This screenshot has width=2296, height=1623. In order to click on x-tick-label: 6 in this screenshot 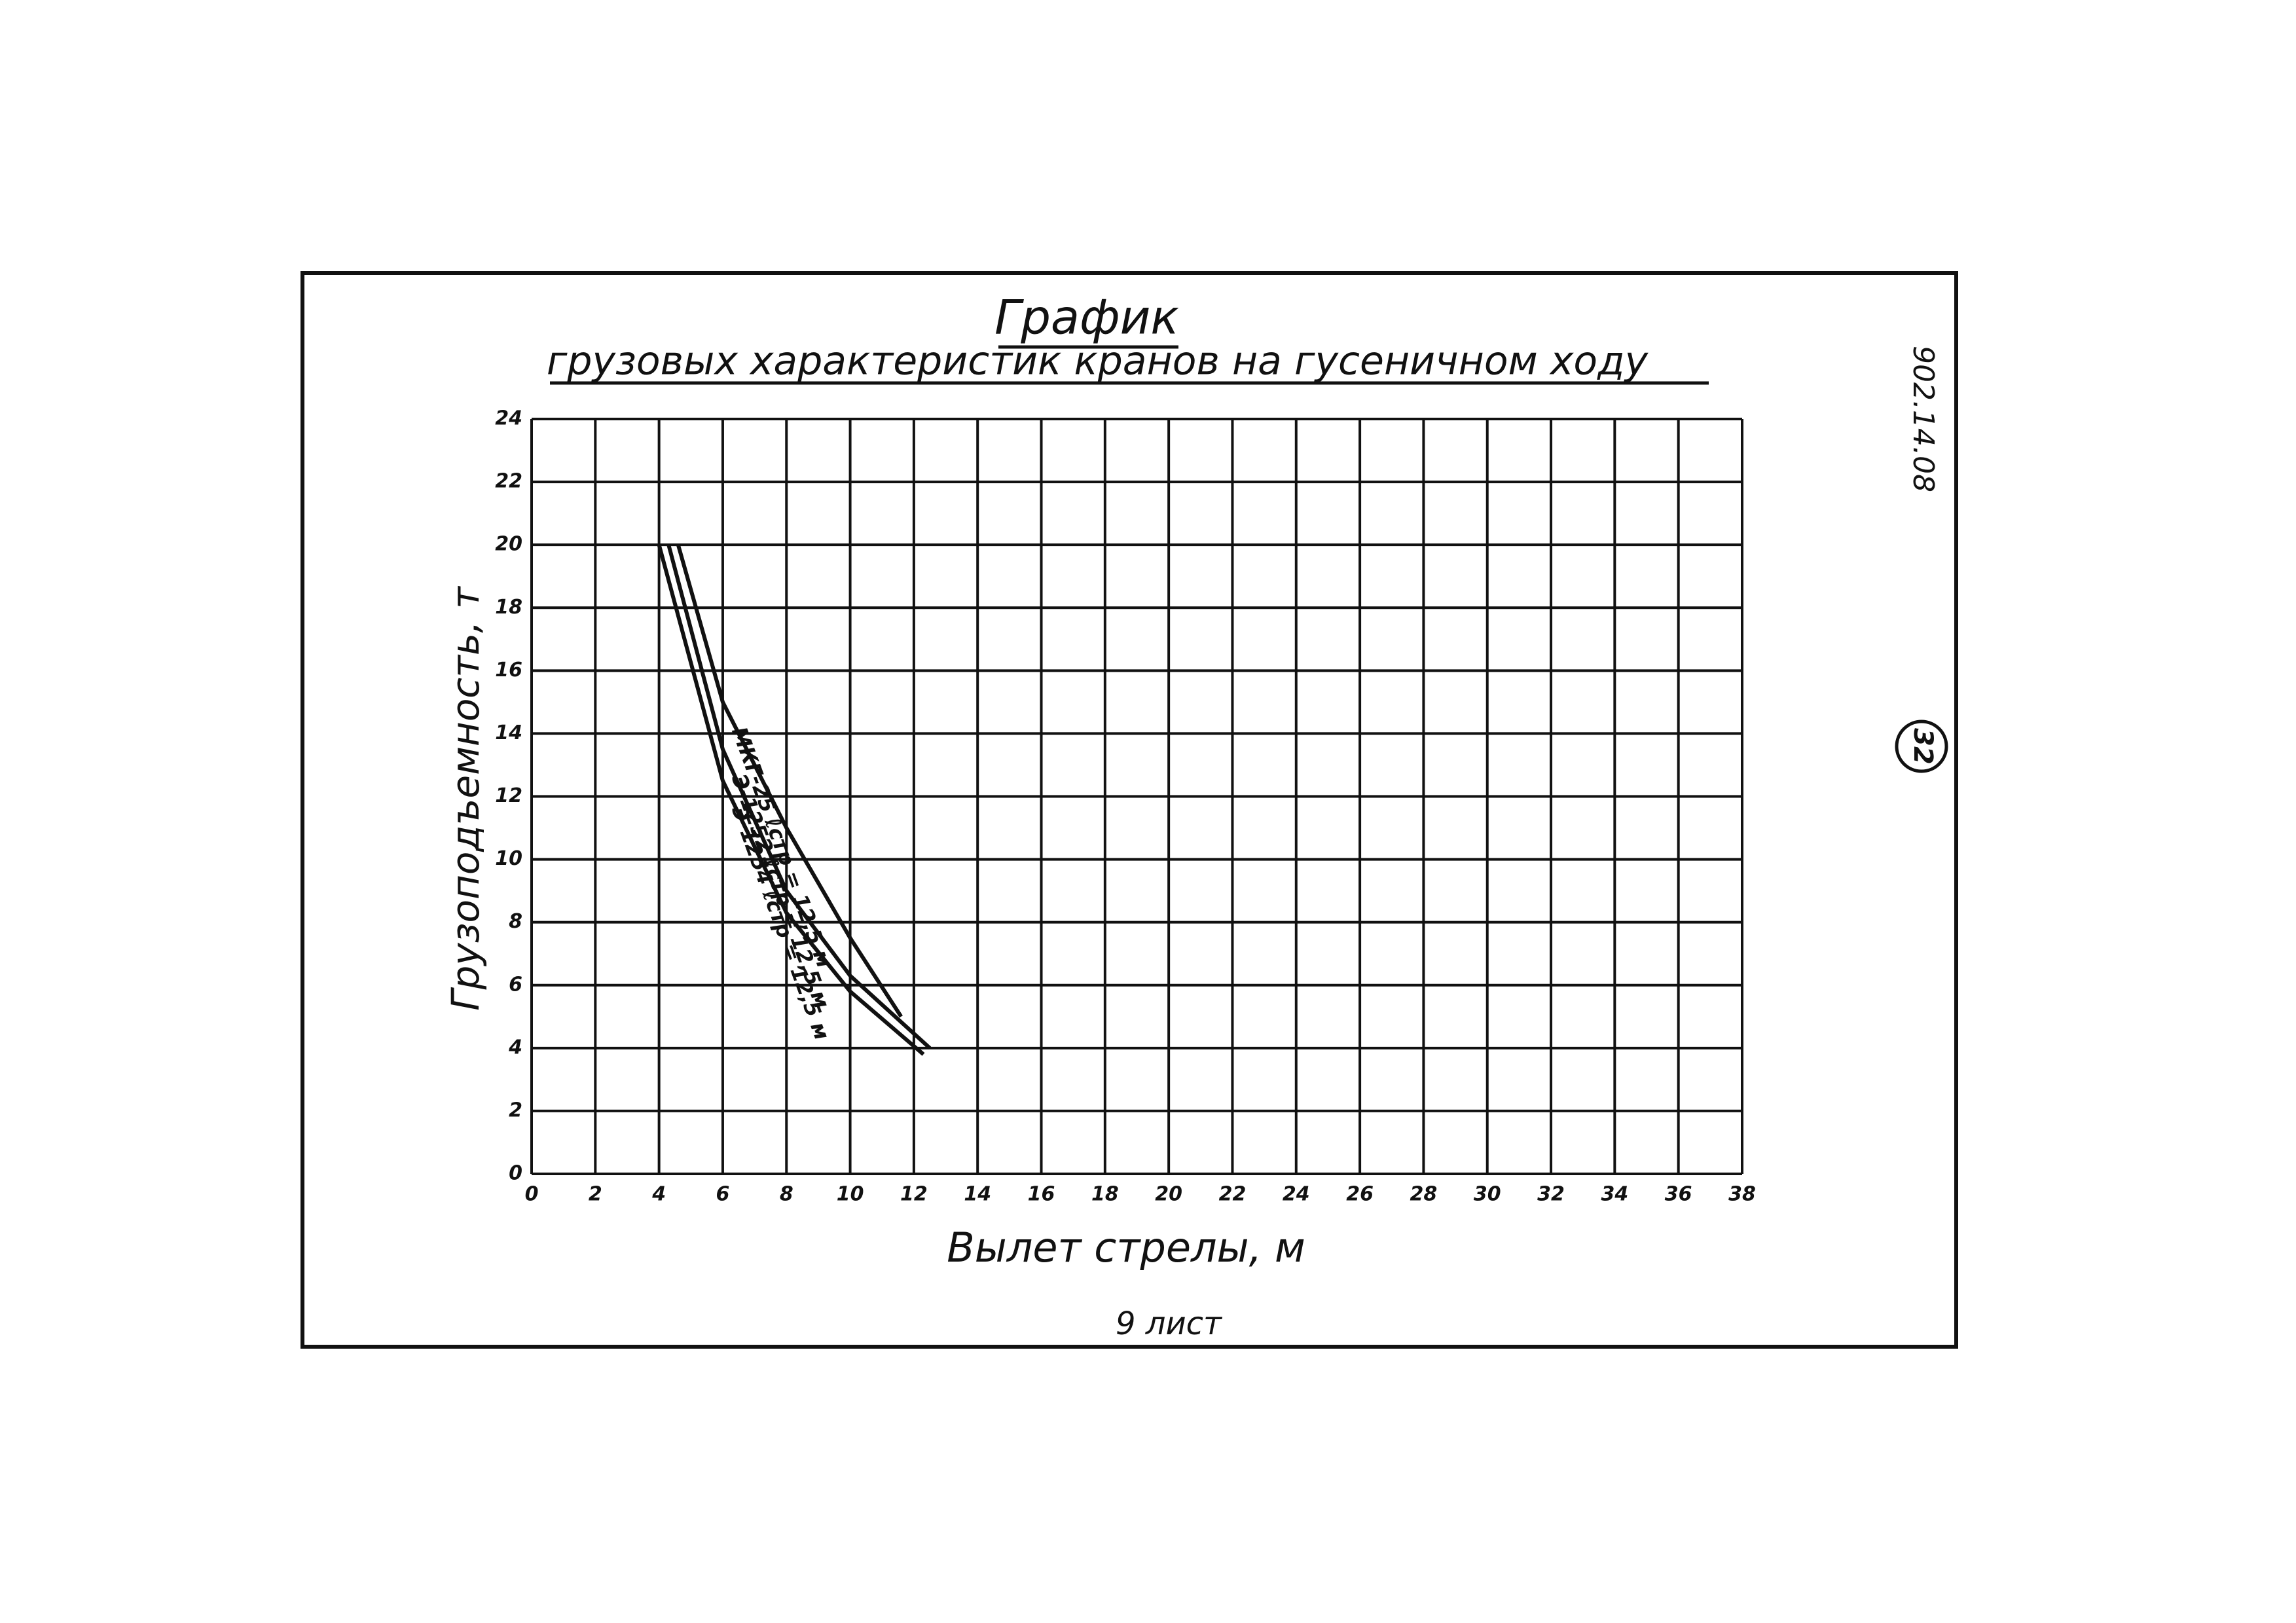, I will do `click(723, 1194)`.